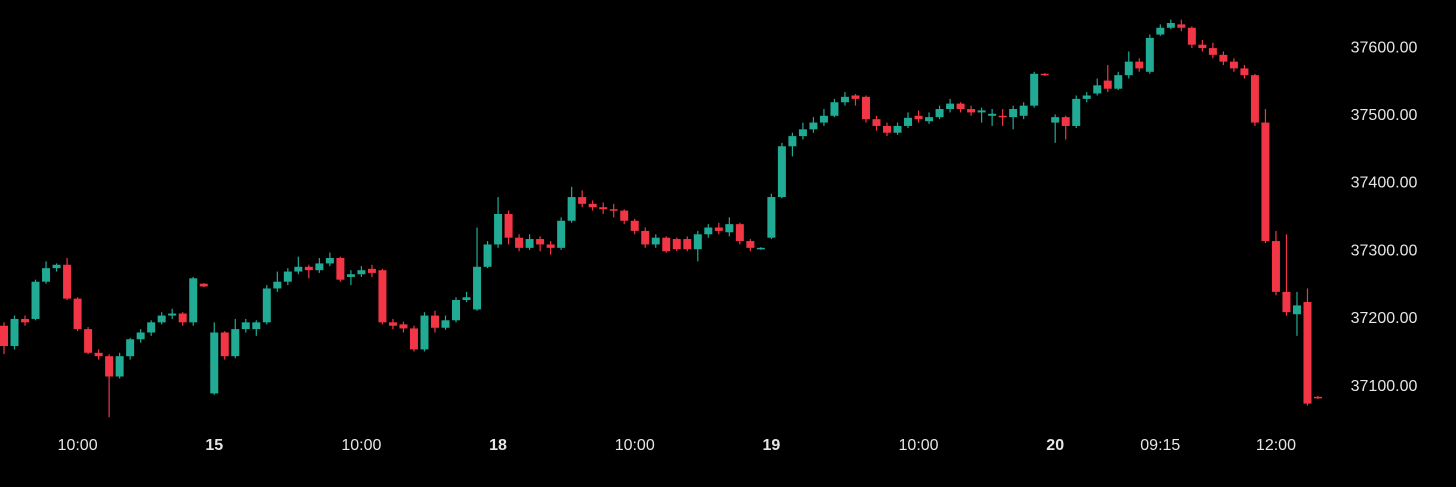  Describe the element at coordinates (1384, 386) in the screenshot. I see `y-tick-label: 37100.00` at that location.